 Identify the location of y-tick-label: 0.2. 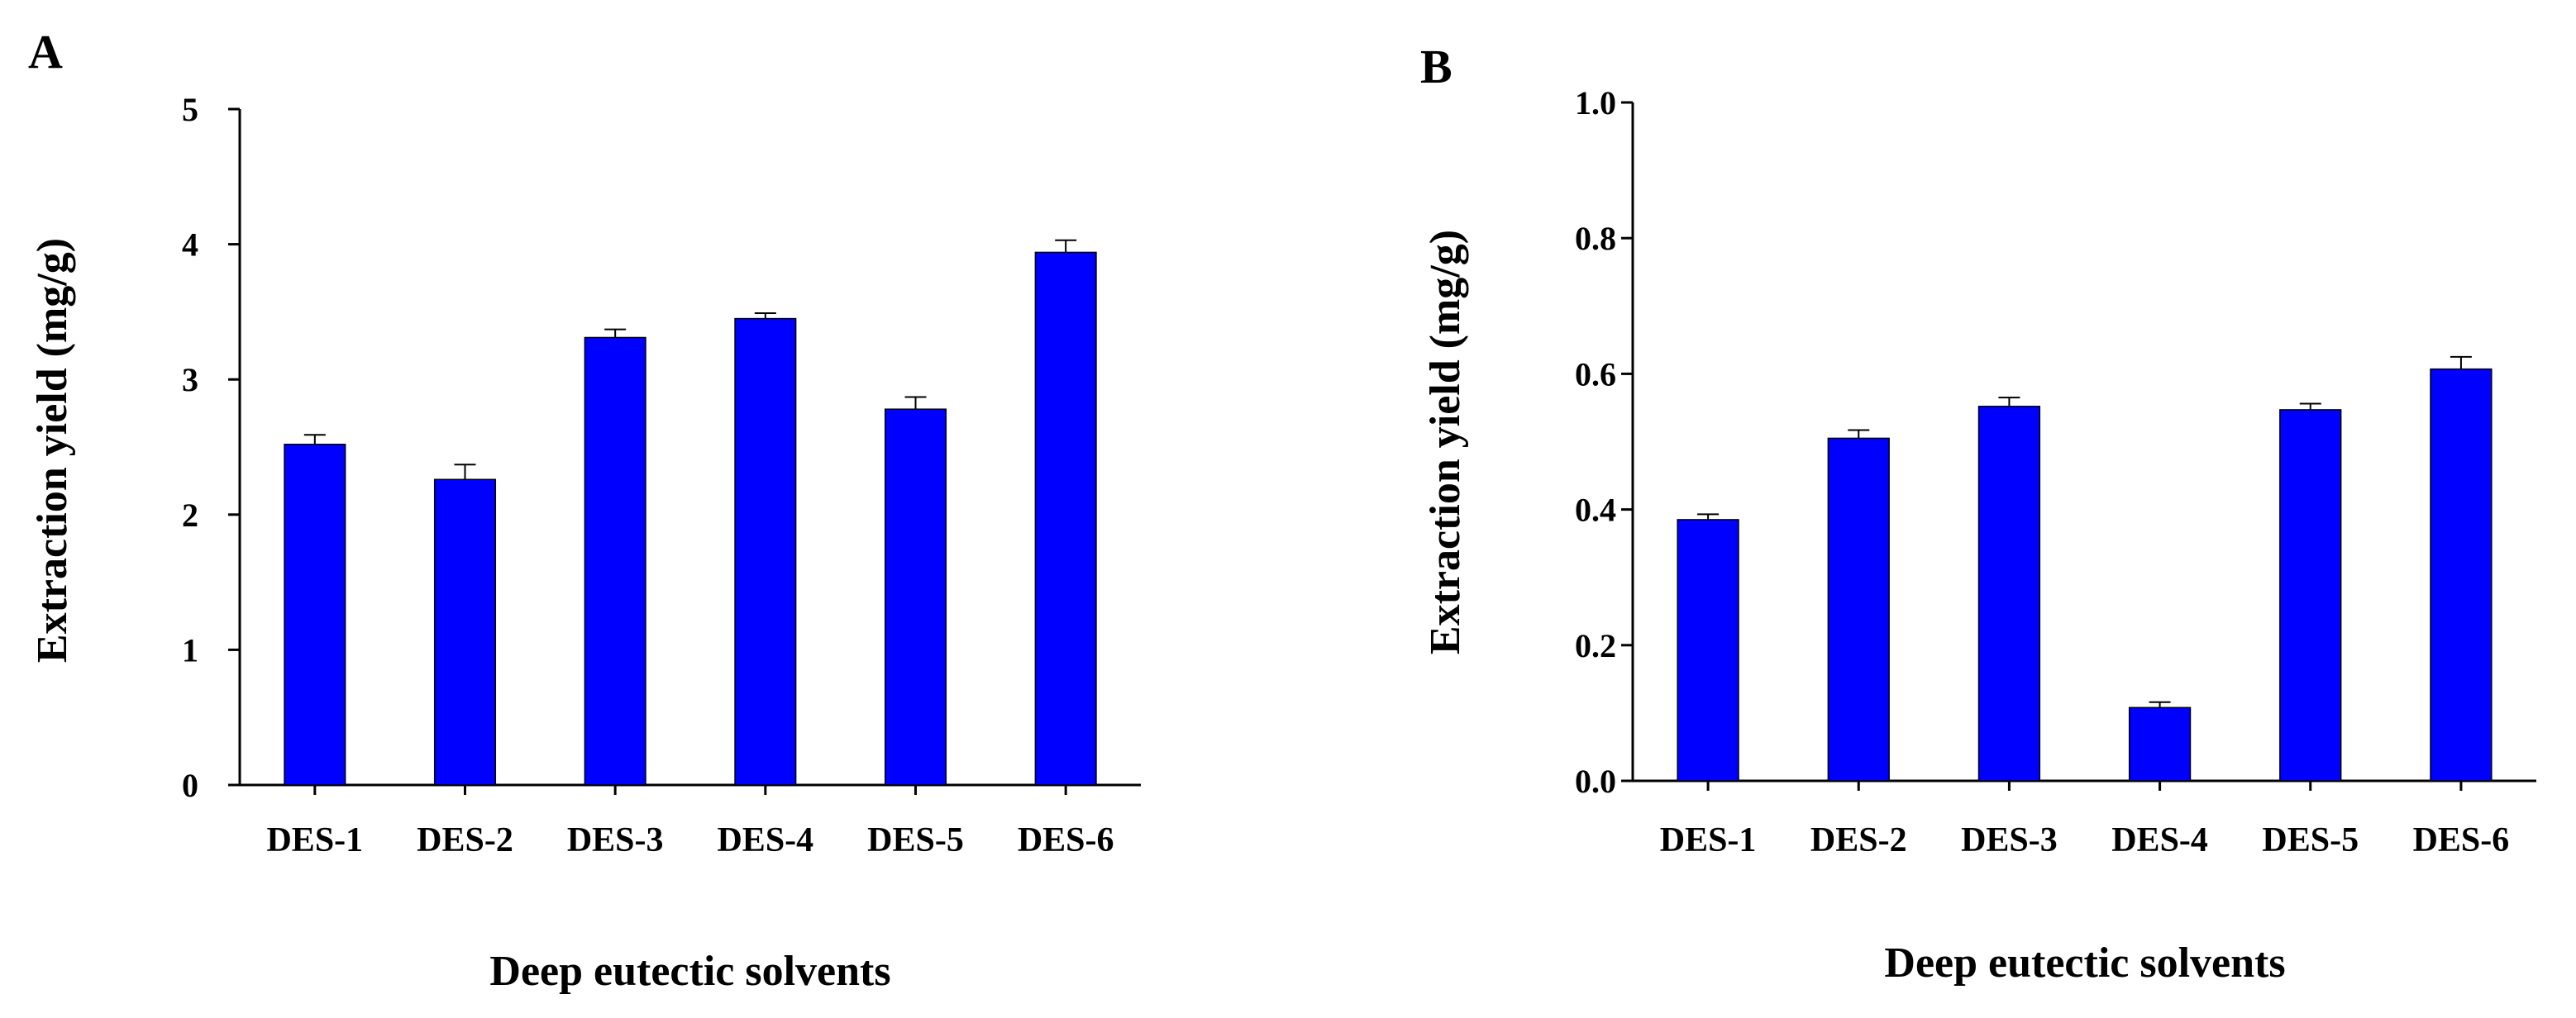
(1595, 645).